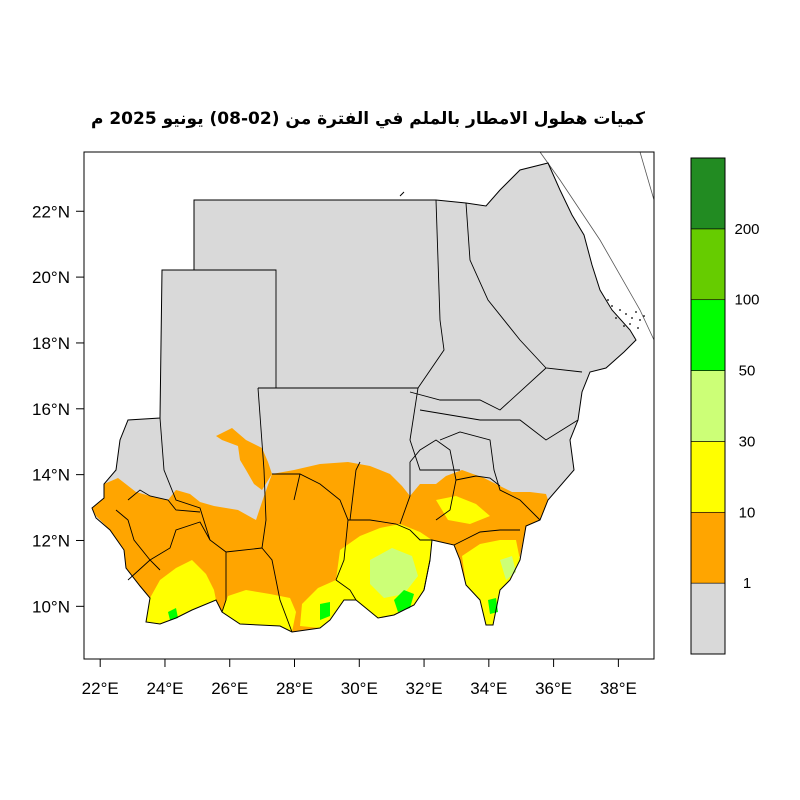 The width and height of the screenshot is (800, 800). Describe the element at coordinates (746, 300) in the screenshot. I see `legend-label: 100` at that location.